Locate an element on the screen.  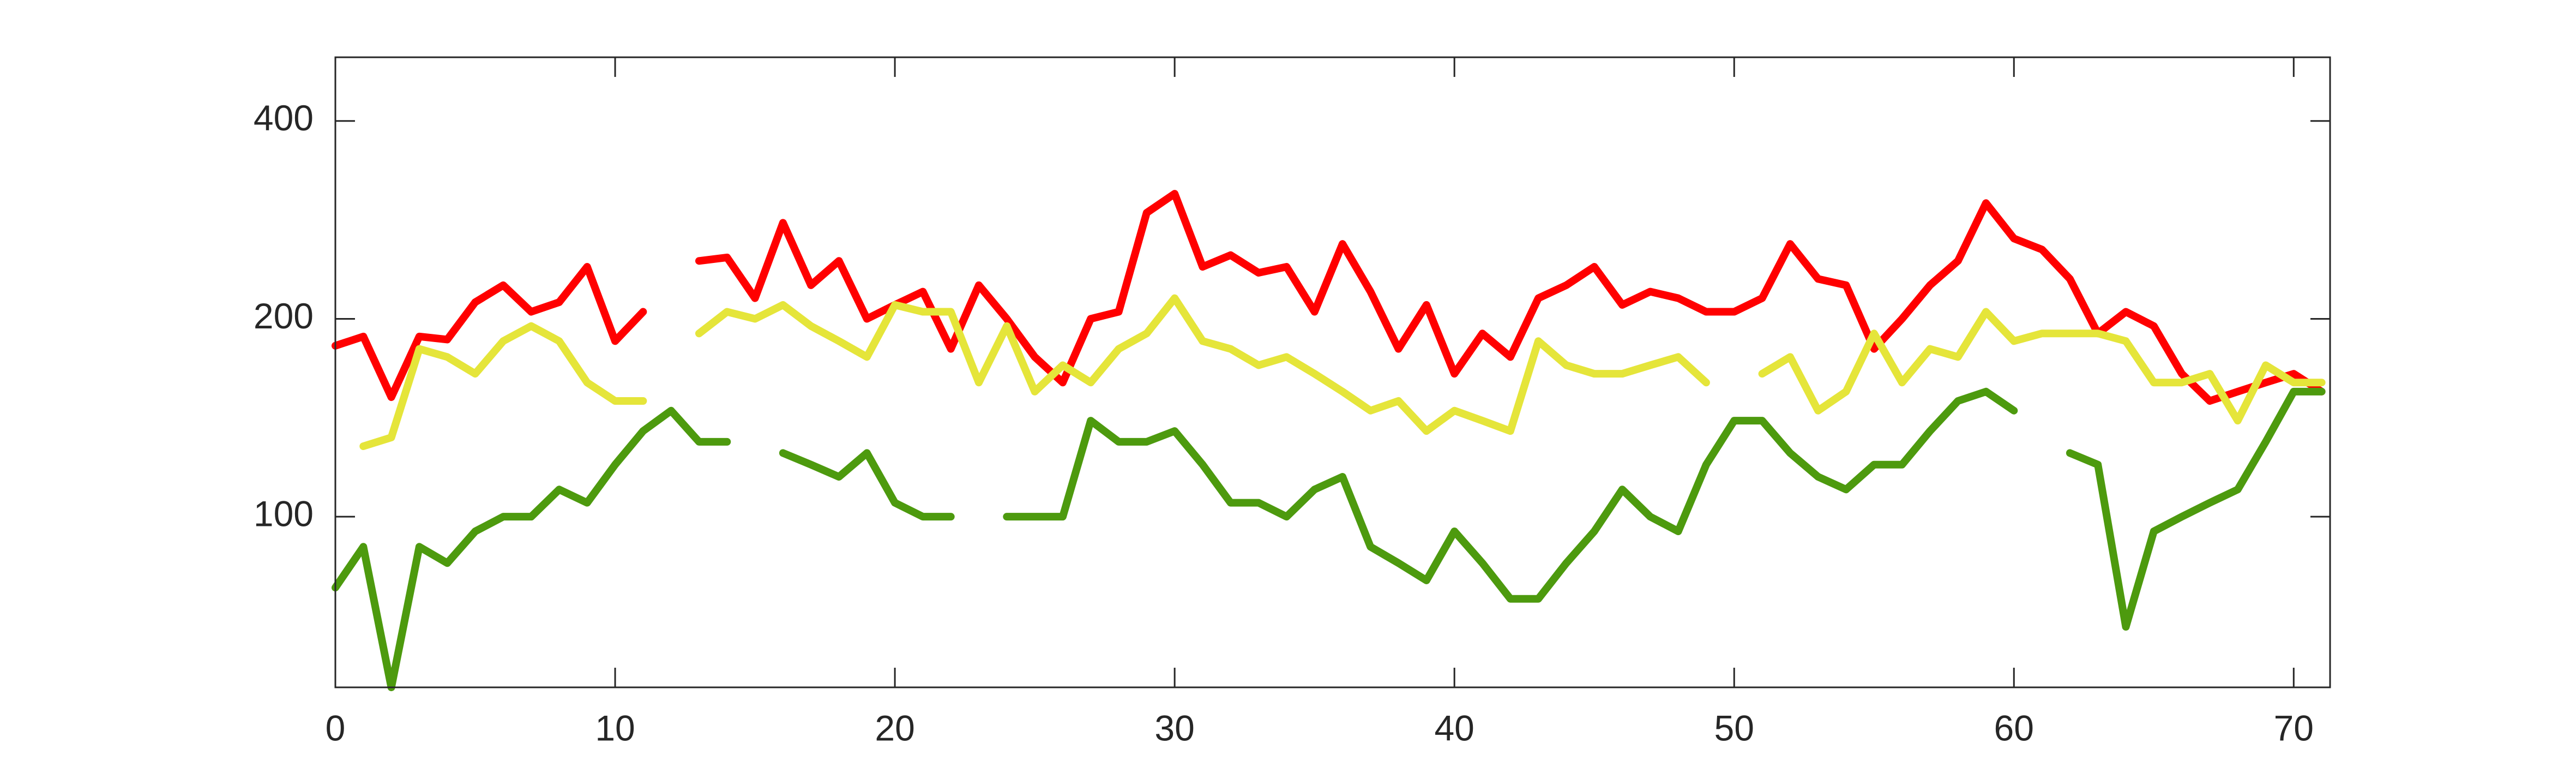
x-tick-label: 30 is located at coordinates (1174, 728).